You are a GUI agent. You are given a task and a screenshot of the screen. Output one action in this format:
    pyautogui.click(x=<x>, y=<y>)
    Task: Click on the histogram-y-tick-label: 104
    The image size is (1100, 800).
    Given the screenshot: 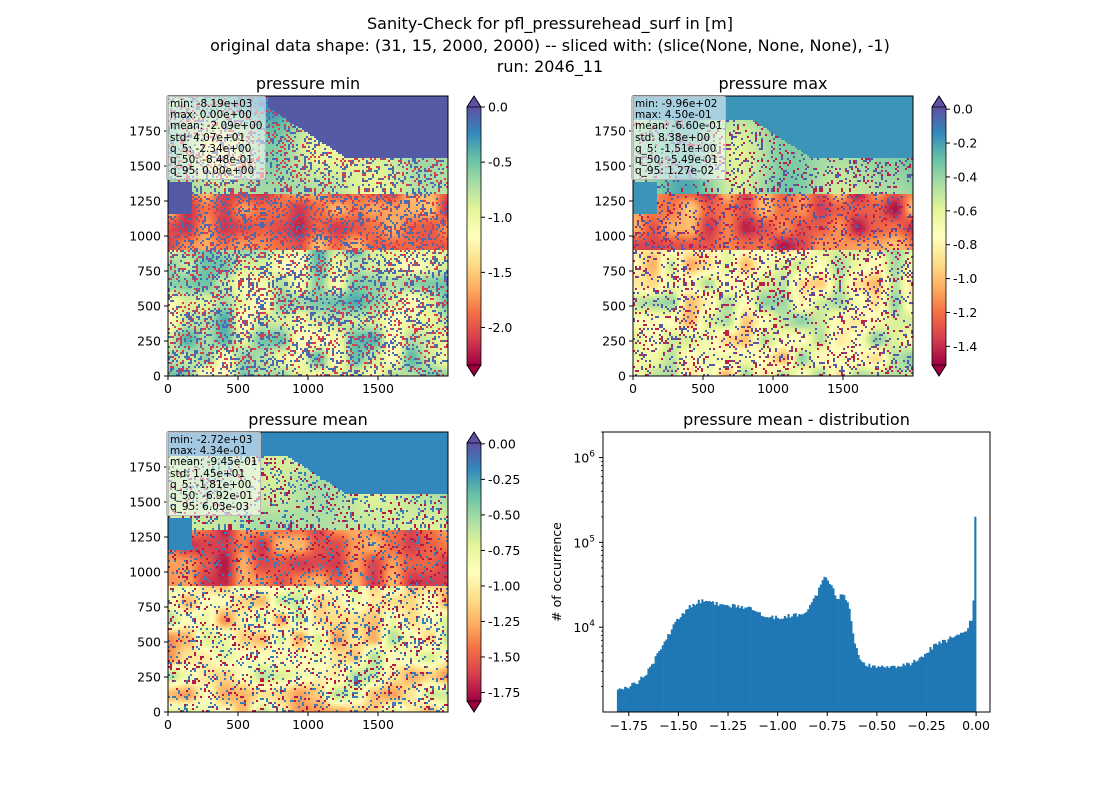 What is the action you would take?
    pyautogui.click(x=584, y=627)
    